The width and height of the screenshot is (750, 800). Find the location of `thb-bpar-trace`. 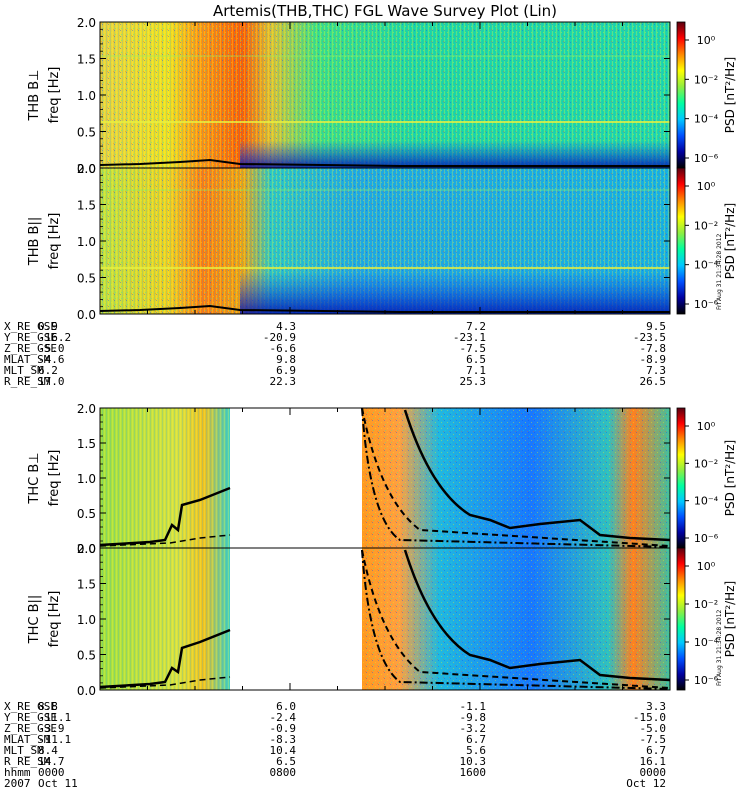

thb-bpar-trace is located at coordinates (384, 308).